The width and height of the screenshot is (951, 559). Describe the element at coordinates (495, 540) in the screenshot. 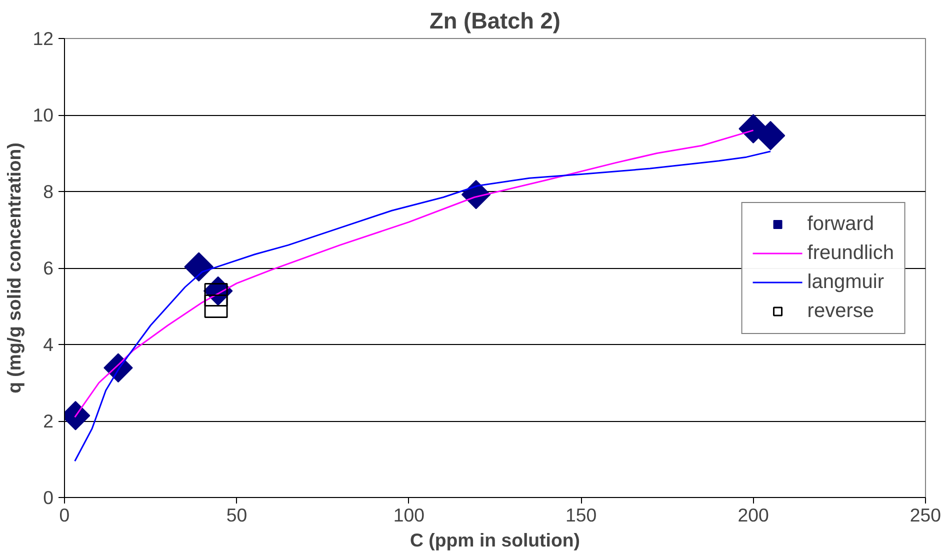

I see `x-axis-title: C (ppm in solution)` at that location.